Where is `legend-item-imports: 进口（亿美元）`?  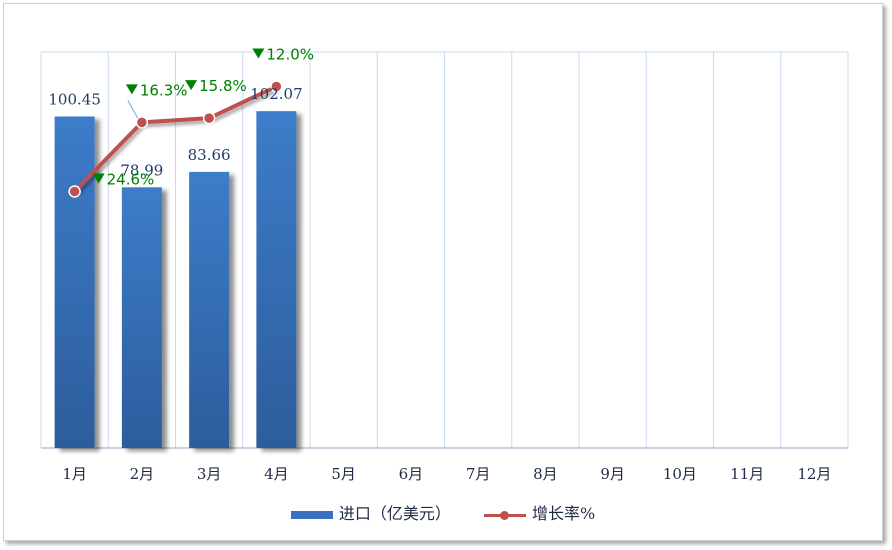
legend-item-imports: 进口（亿美元） is located at coordinates (370, 512).